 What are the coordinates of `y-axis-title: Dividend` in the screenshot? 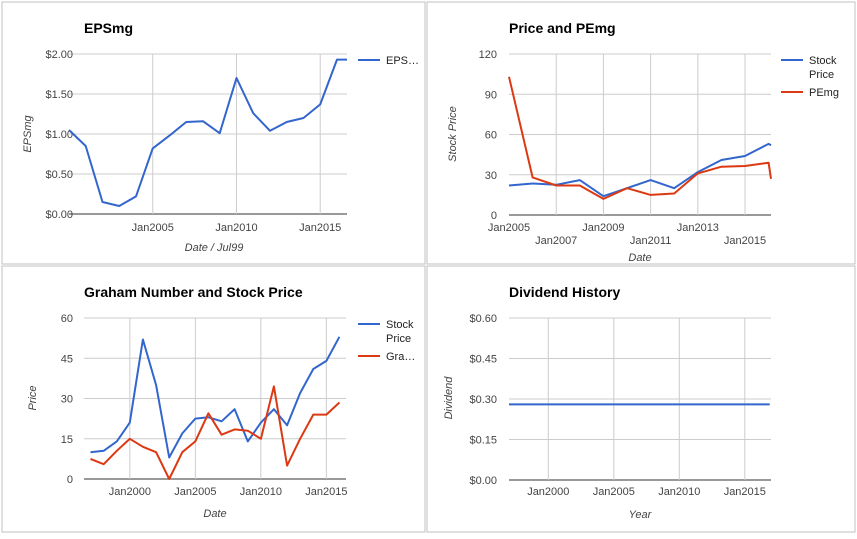 It's located at (449, 398).